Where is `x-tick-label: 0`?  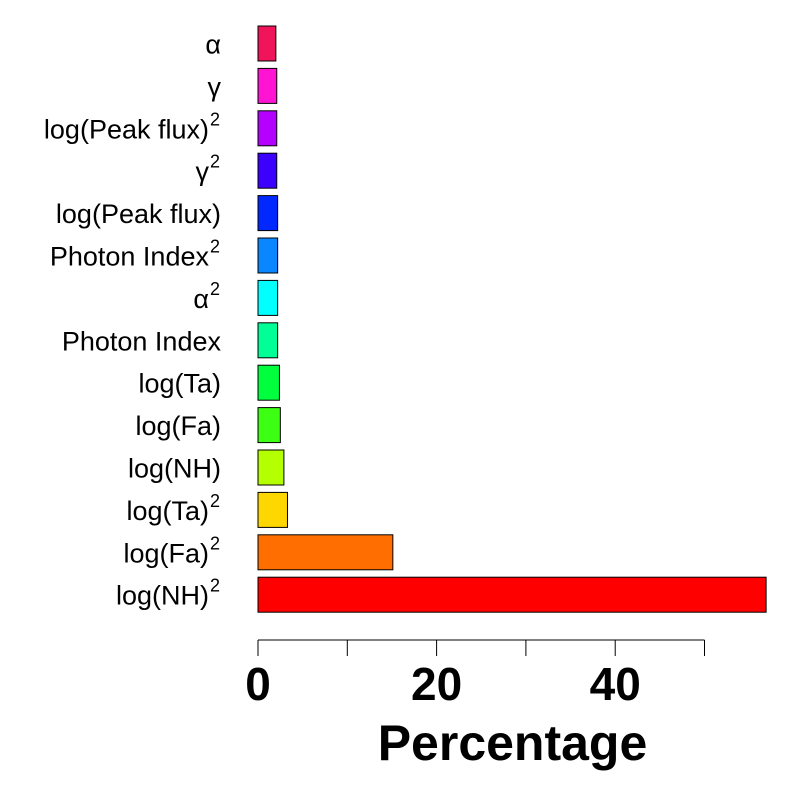 x-tick-label: 0 is located at coordinates (258, 684).